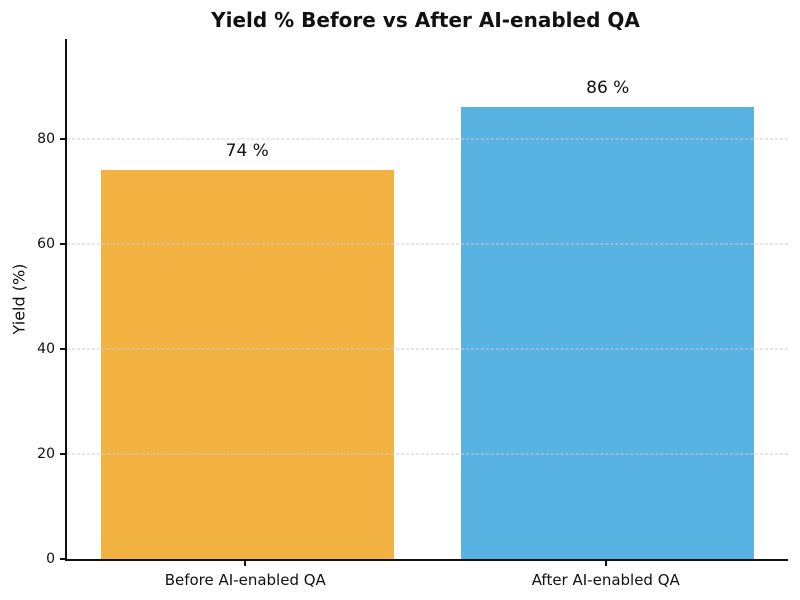 The height and width of the screenshot is (600, 800). I want to click on y-tick-label-40: 40, so click(46, 348).